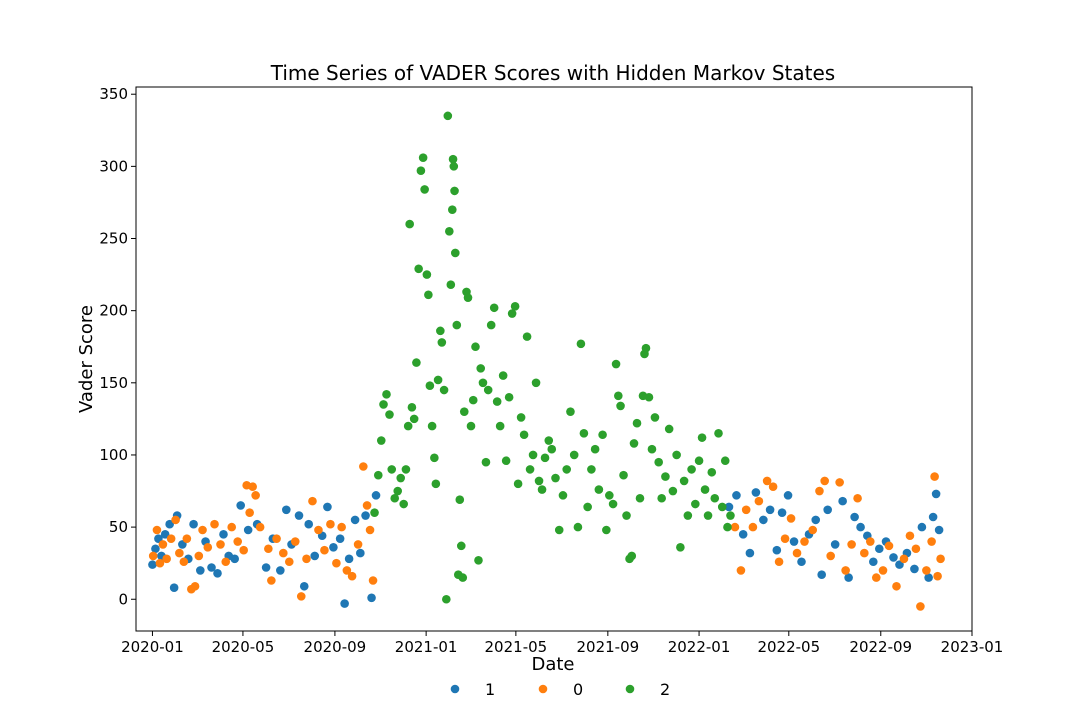  Describe the element at coordinates (972, 647) in the screenshot. I see `x-tick-label: 2023-01` at that location.